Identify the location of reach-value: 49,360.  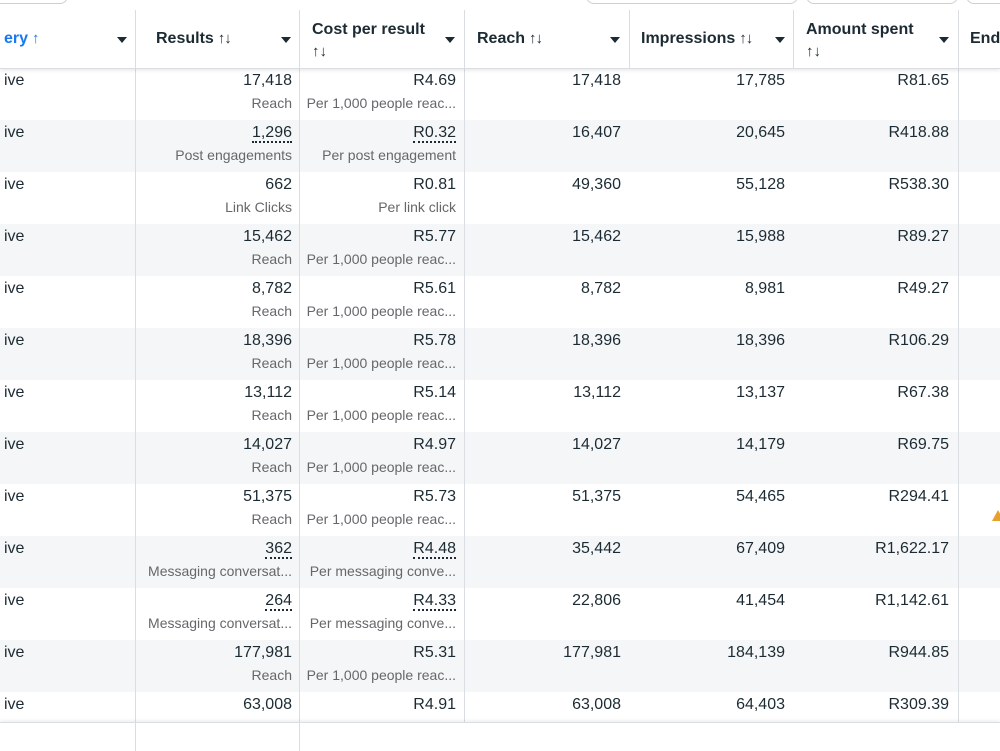
(596, 184).